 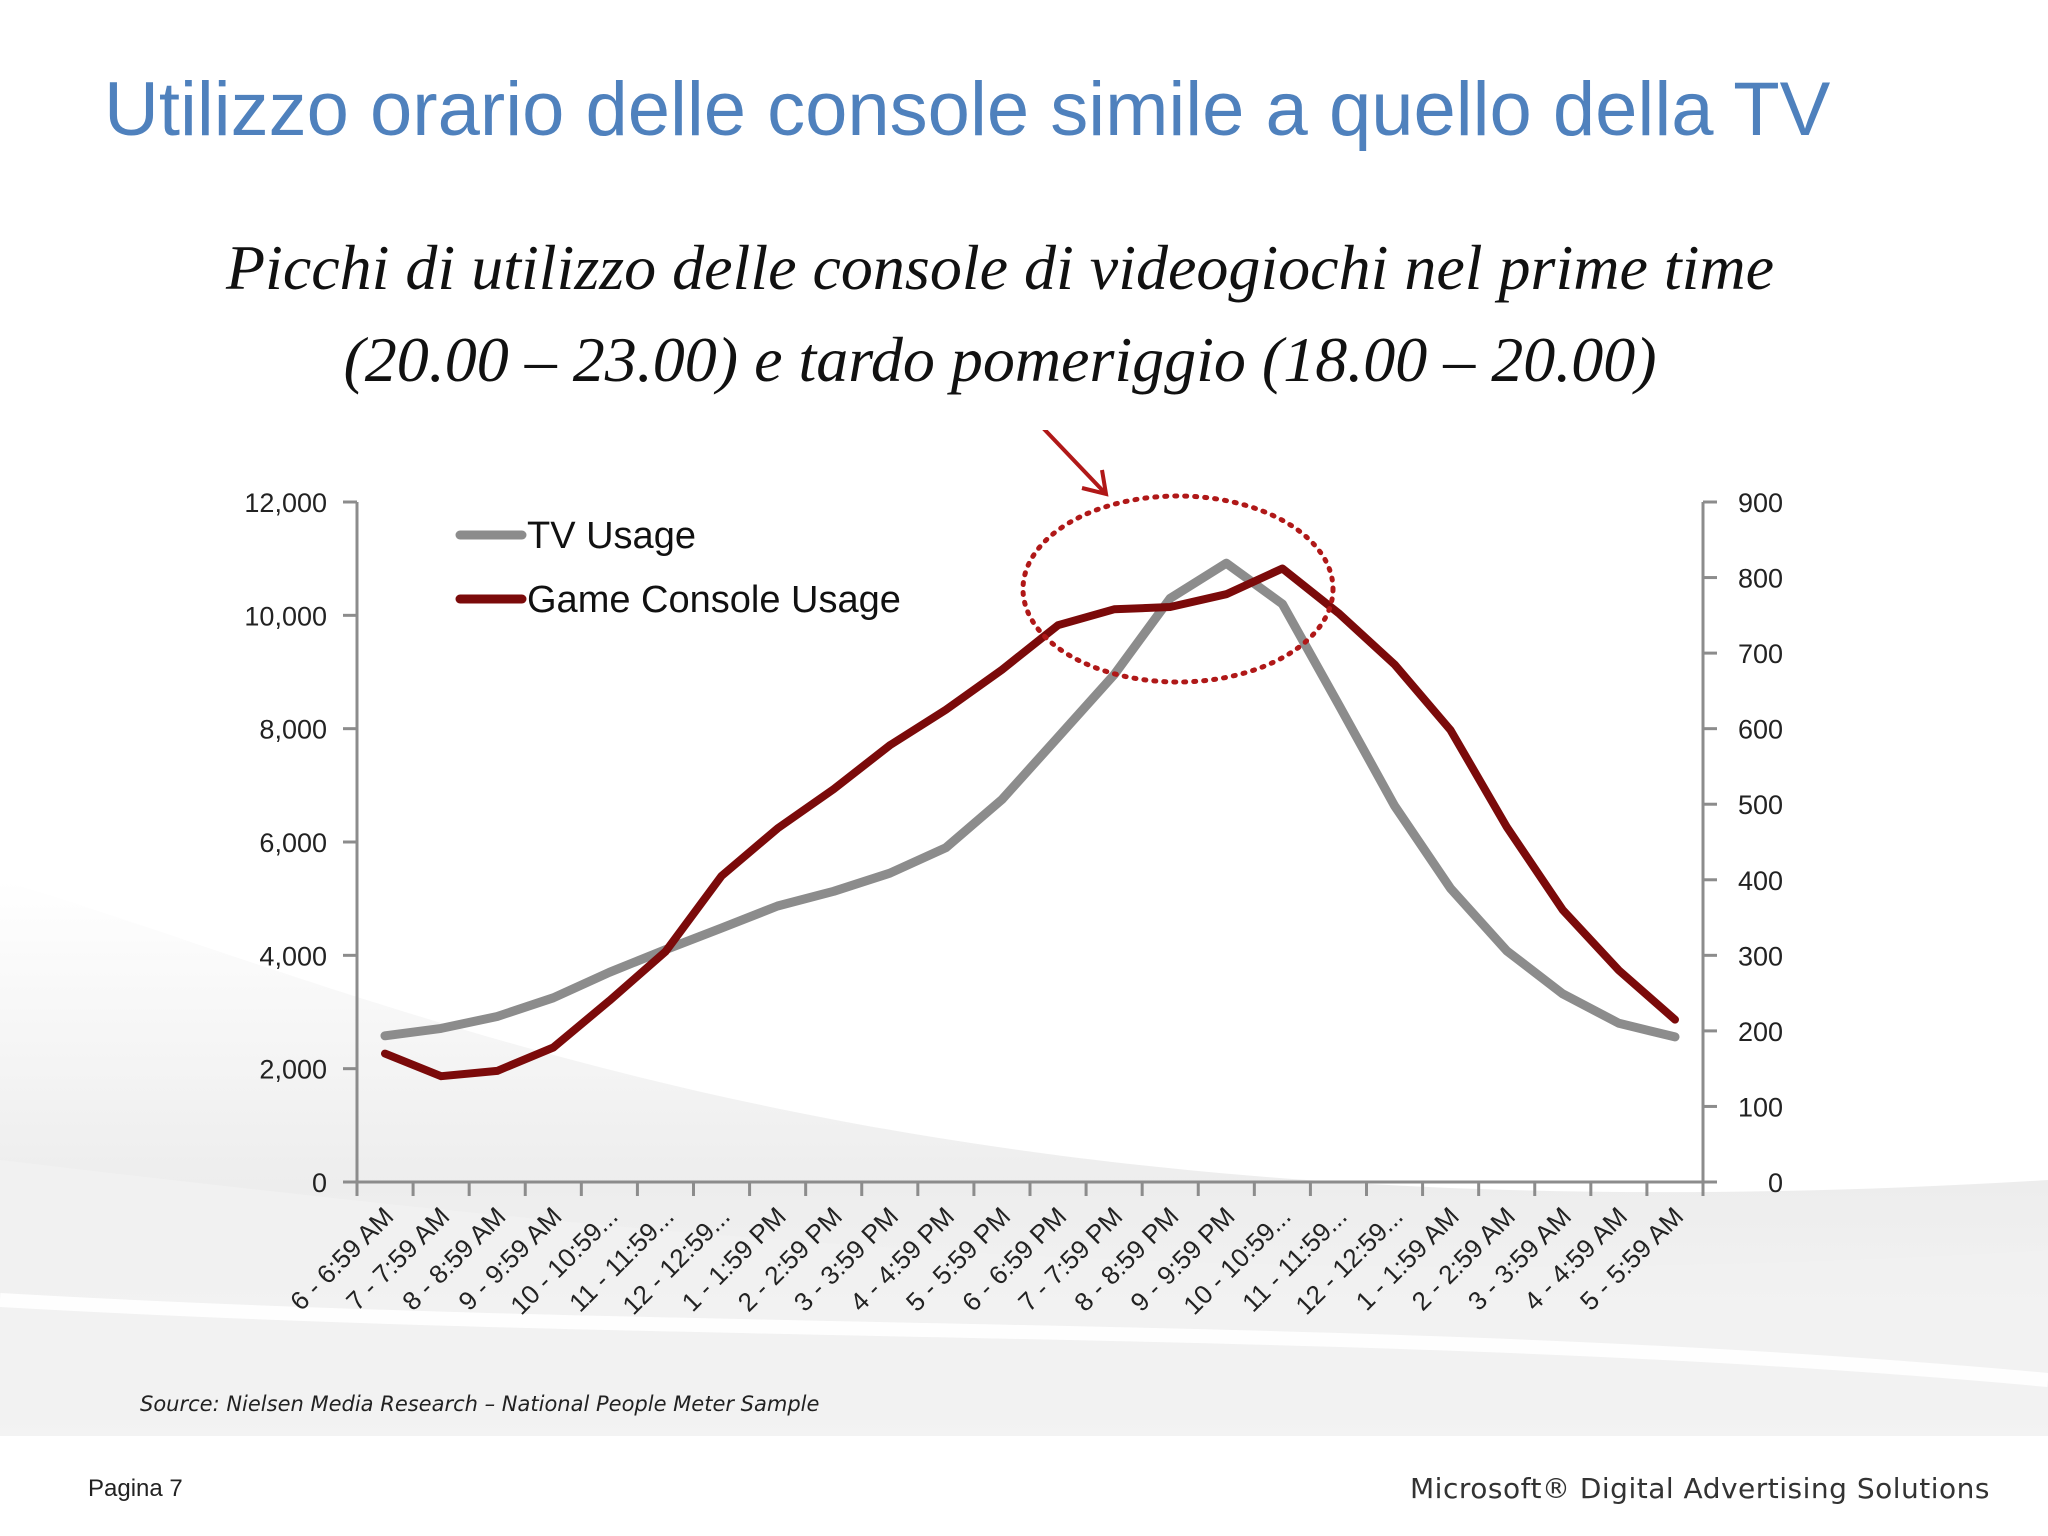 What do you see at coordinates (1760, 730) in the screenshot?
I see `right-tick-label: 600` at bounding box center [1760, 730].